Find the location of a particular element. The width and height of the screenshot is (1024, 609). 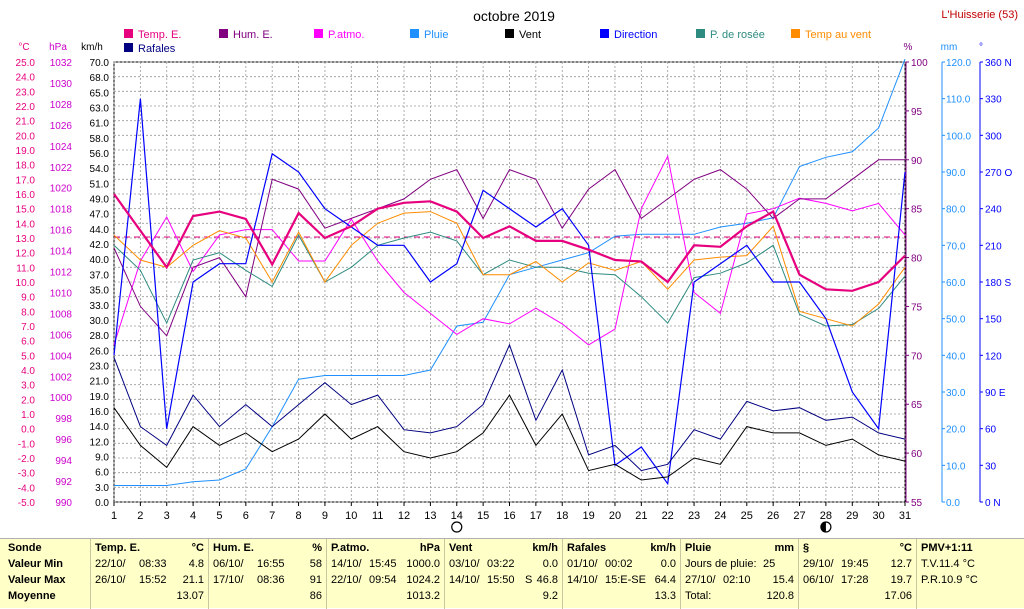

pressure-tick-label: 1026 is located at coordinates (61, 126).